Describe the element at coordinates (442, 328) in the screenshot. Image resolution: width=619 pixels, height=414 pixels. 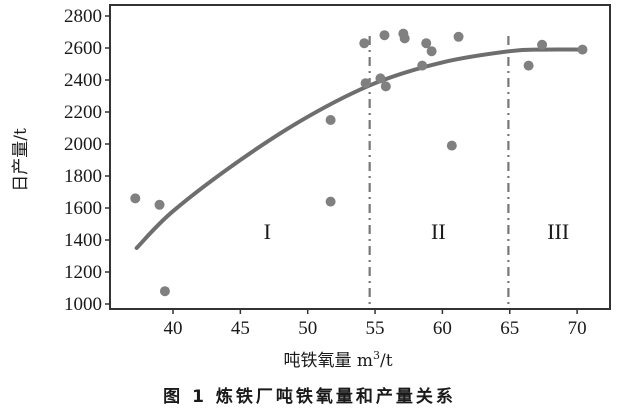
I see `x-tick-label: 60` at that location.